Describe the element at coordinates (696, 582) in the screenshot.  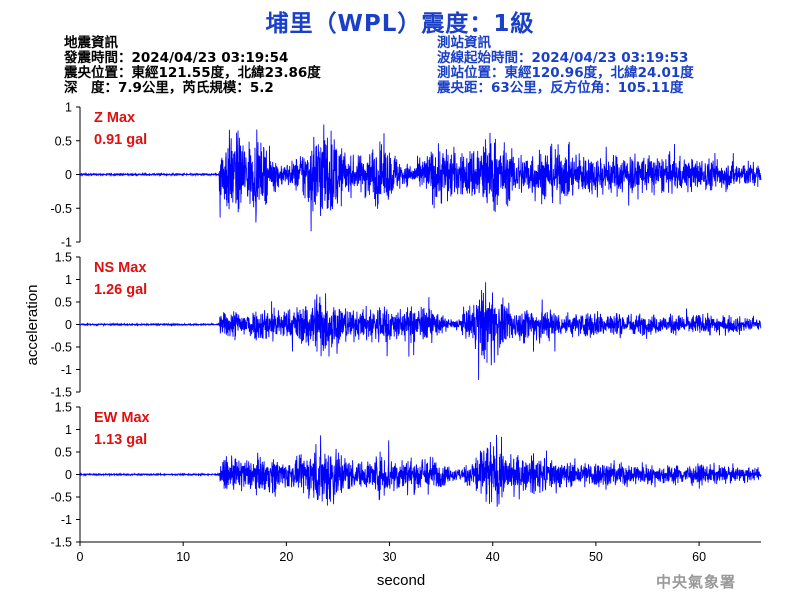
I see `agency-name: 中央氣象署` at that location.